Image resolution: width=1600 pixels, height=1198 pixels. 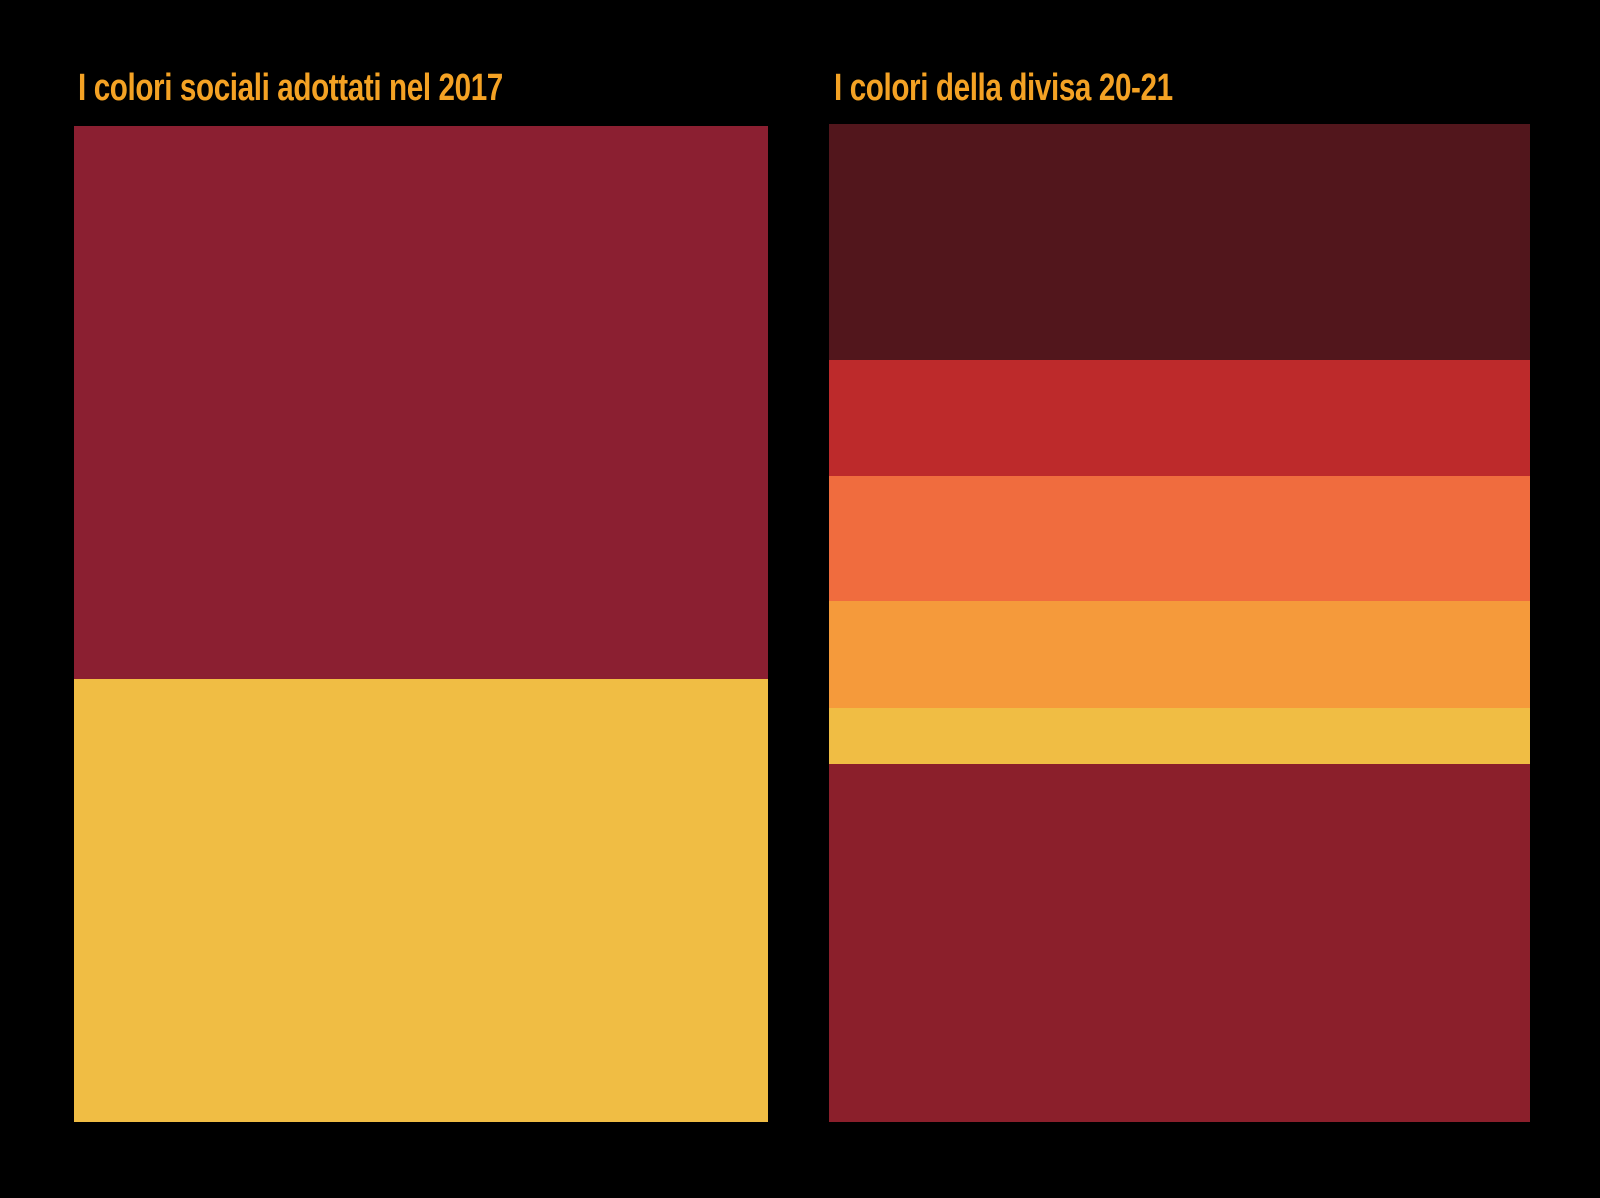 What do you see at coordinates (290, 88) in the screenshot?
I see `panel-title-left: I colori sociali adottati nel 2017` at bounding box center [290, 88].